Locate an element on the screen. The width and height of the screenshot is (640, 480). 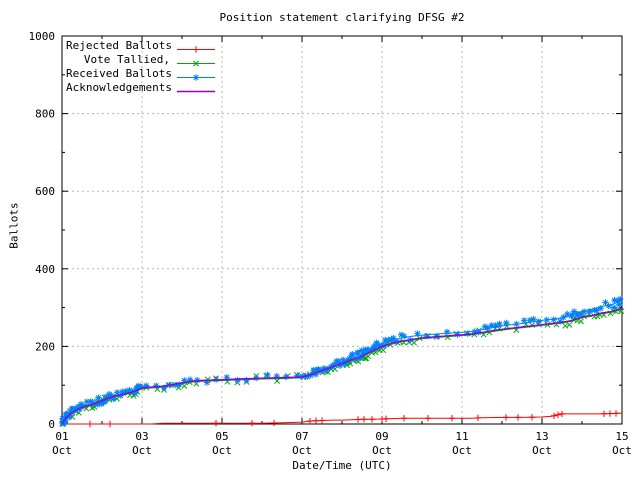
x-axis-label: Date/Time (UTC) is located at coordinates (342, 465).